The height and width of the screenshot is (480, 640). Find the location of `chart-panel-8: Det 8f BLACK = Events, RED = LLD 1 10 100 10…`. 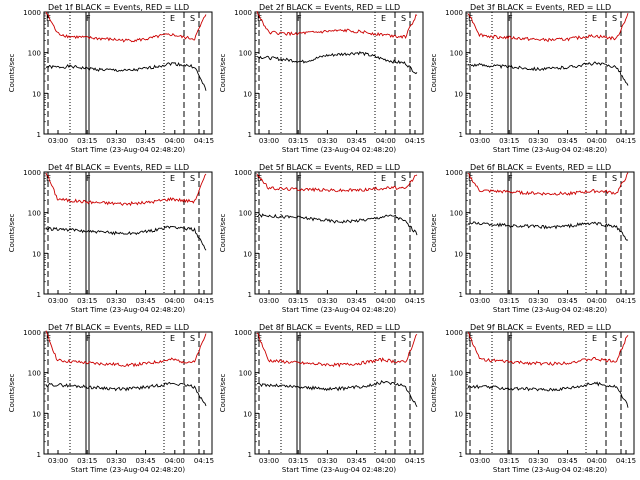

chart-panel-8: Det 8f BLACK = Events, RED = LLD 1 10 100 10… is located at coordinates (322, 398).